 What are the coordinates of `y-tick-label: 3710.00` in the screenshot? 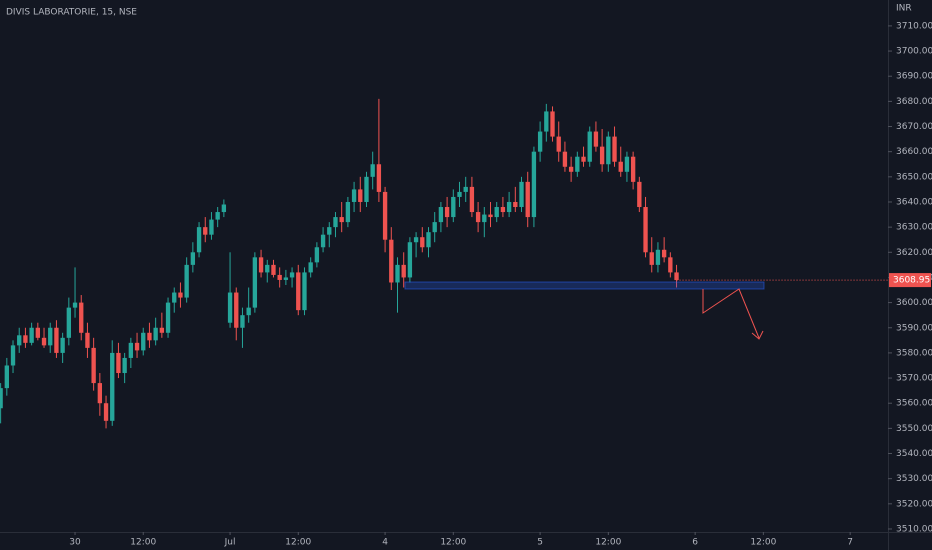 It's located at (914, 26).